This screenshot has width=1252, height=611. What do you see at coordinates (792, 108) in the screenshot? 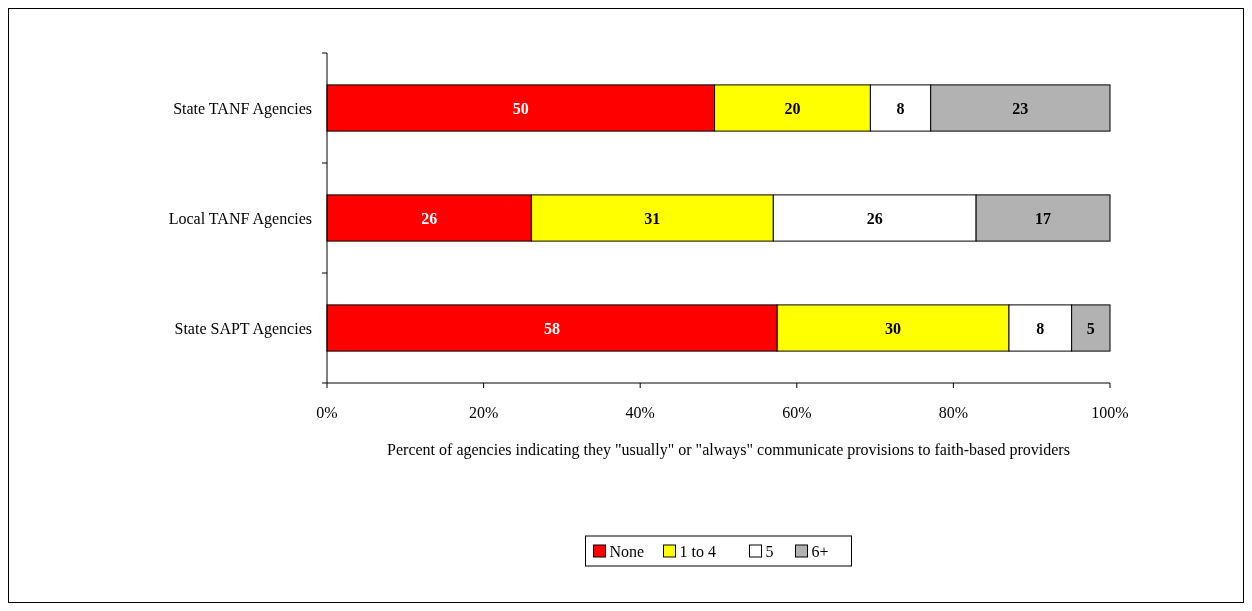
I see `data-label: 20` at bounding box center [792, 108].